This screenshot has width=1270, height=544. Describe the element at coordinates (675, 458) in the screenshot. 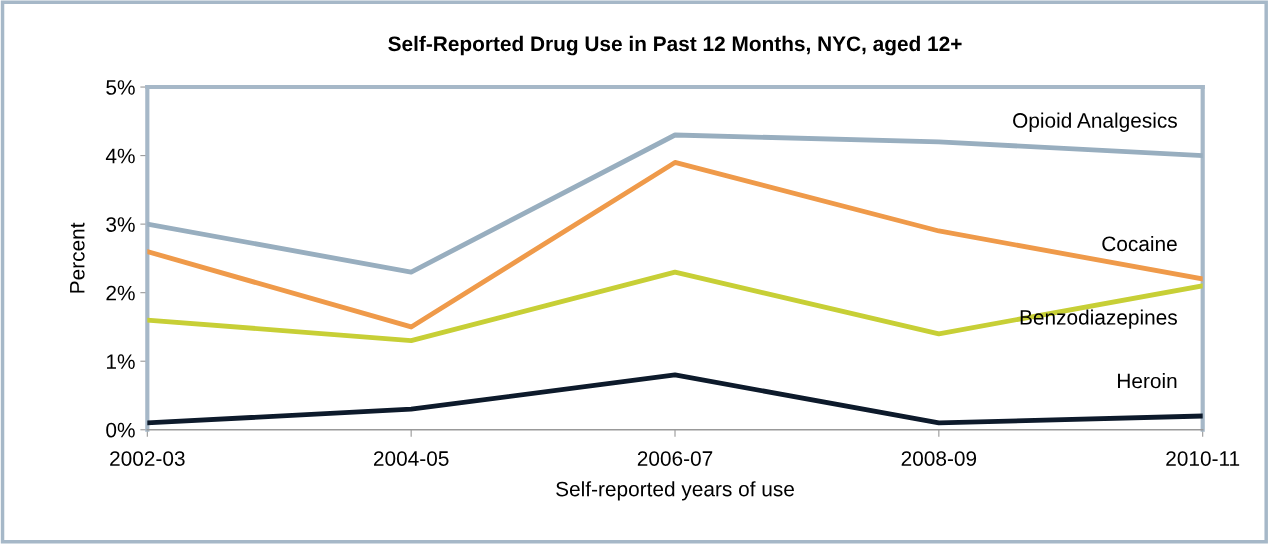

I see `x-tick-label: 2006-07` at that location.